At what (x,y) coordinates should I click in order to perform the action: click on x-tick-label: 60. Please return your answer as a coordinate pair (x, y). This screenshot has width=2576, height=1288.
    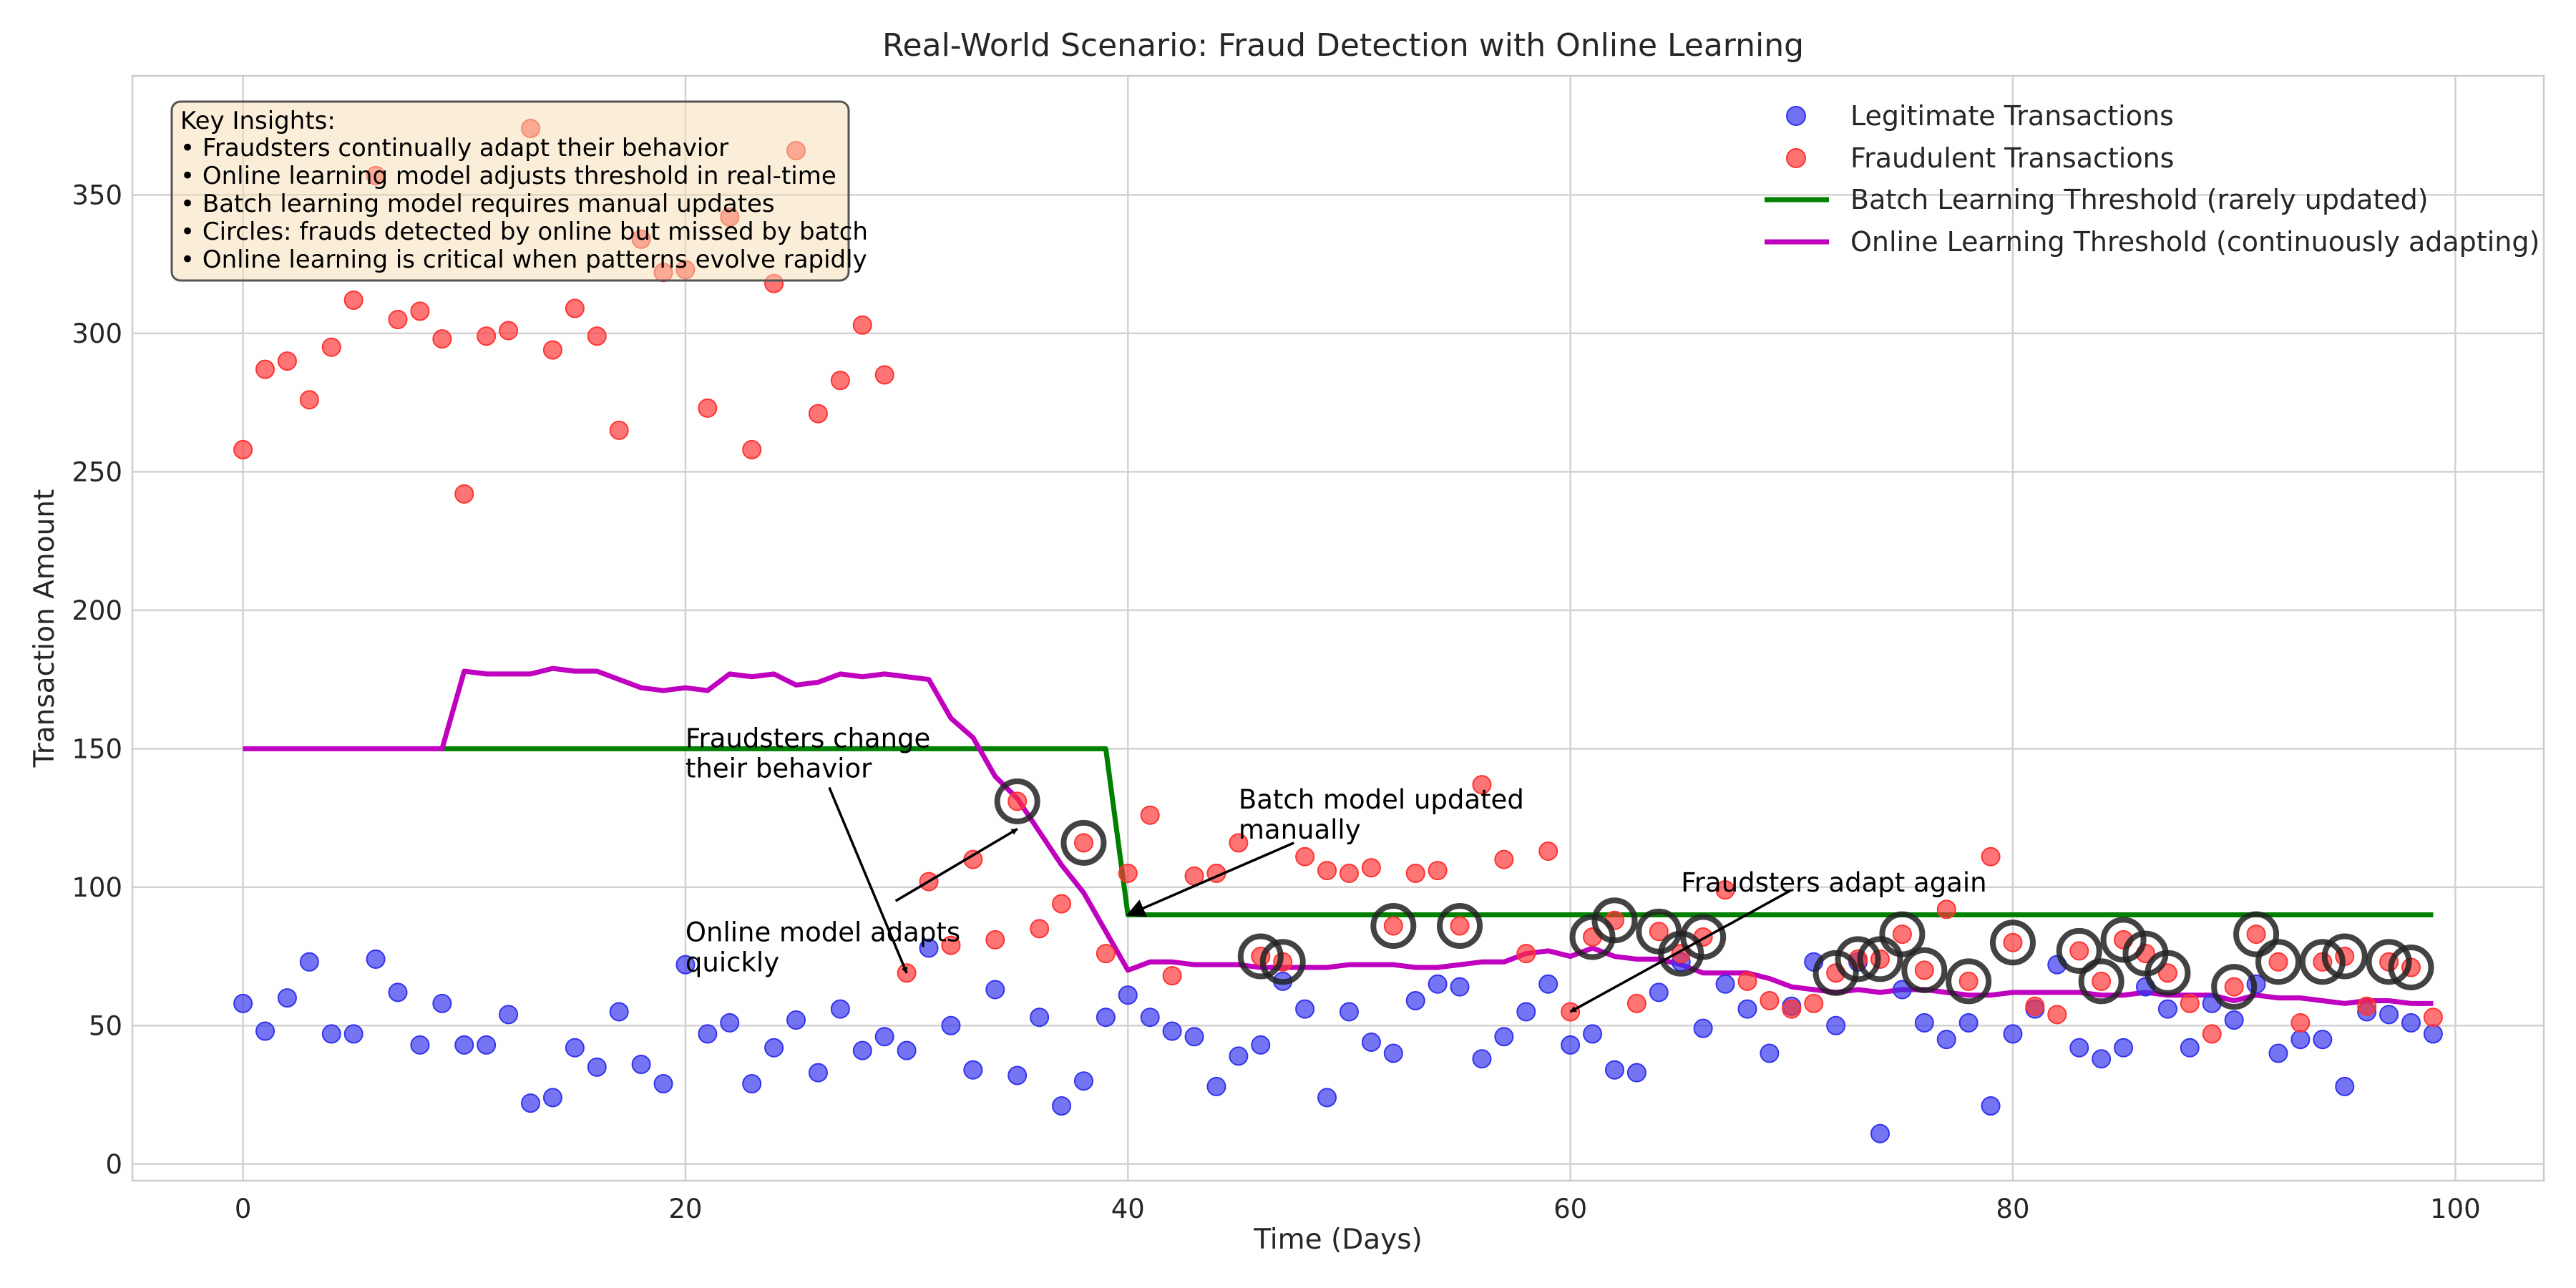
    Looking at the image, I should click on (1570, 1209).